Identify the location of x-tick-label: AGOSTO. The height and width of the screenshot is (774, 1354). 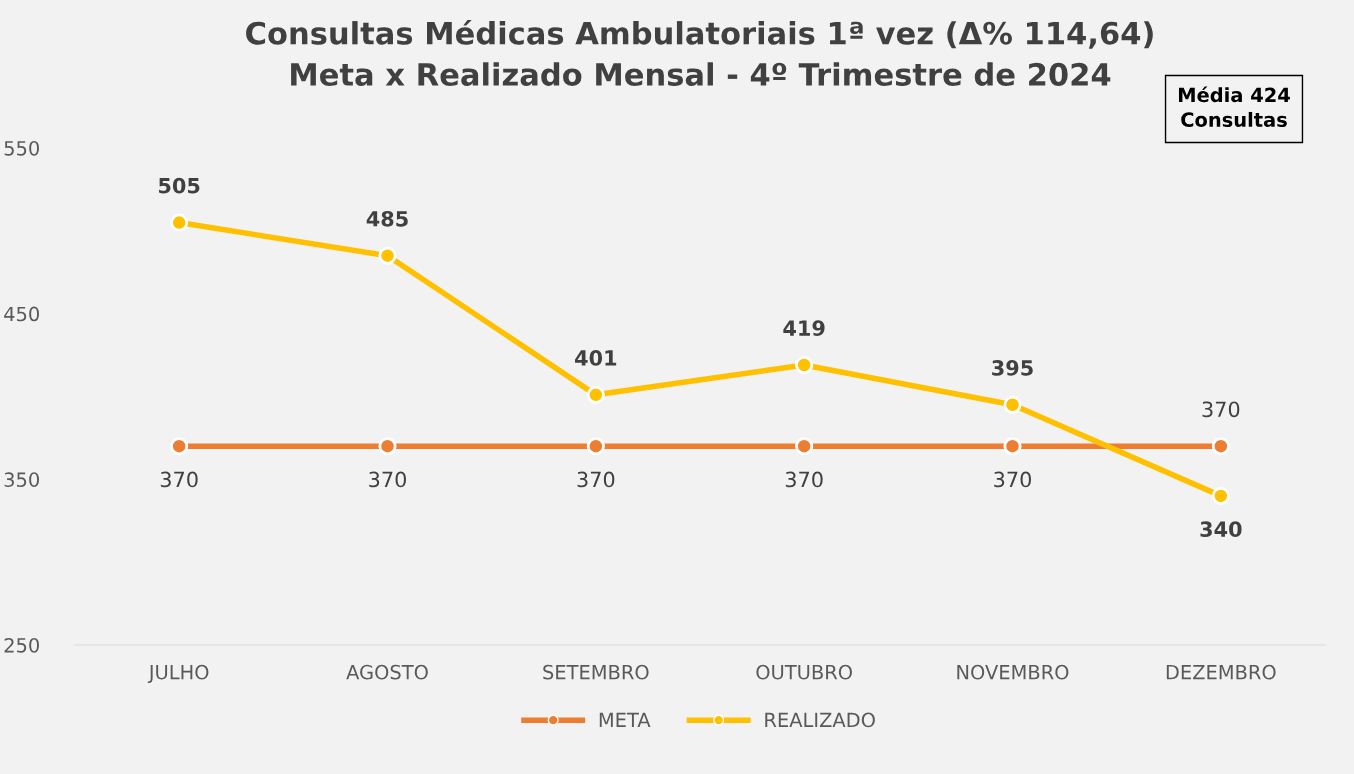
(387, 672).